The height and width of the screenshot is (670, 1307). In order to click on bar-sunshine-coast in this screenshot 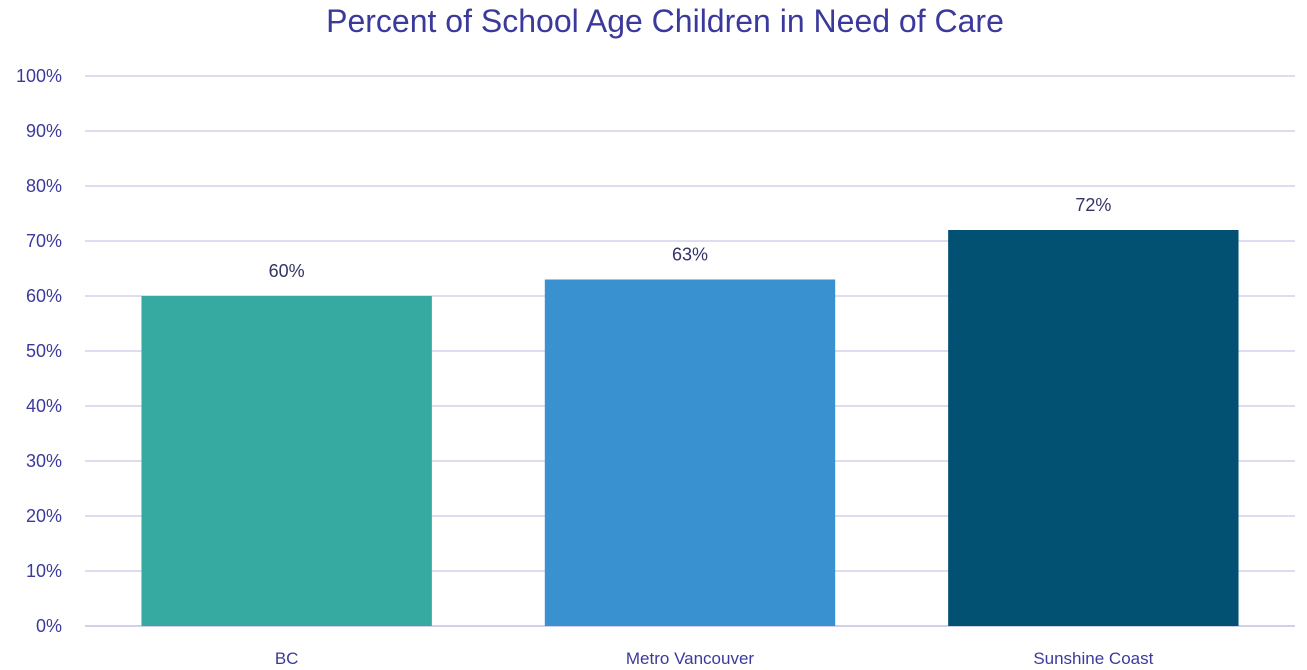, I will do `click(1093, 428)`.